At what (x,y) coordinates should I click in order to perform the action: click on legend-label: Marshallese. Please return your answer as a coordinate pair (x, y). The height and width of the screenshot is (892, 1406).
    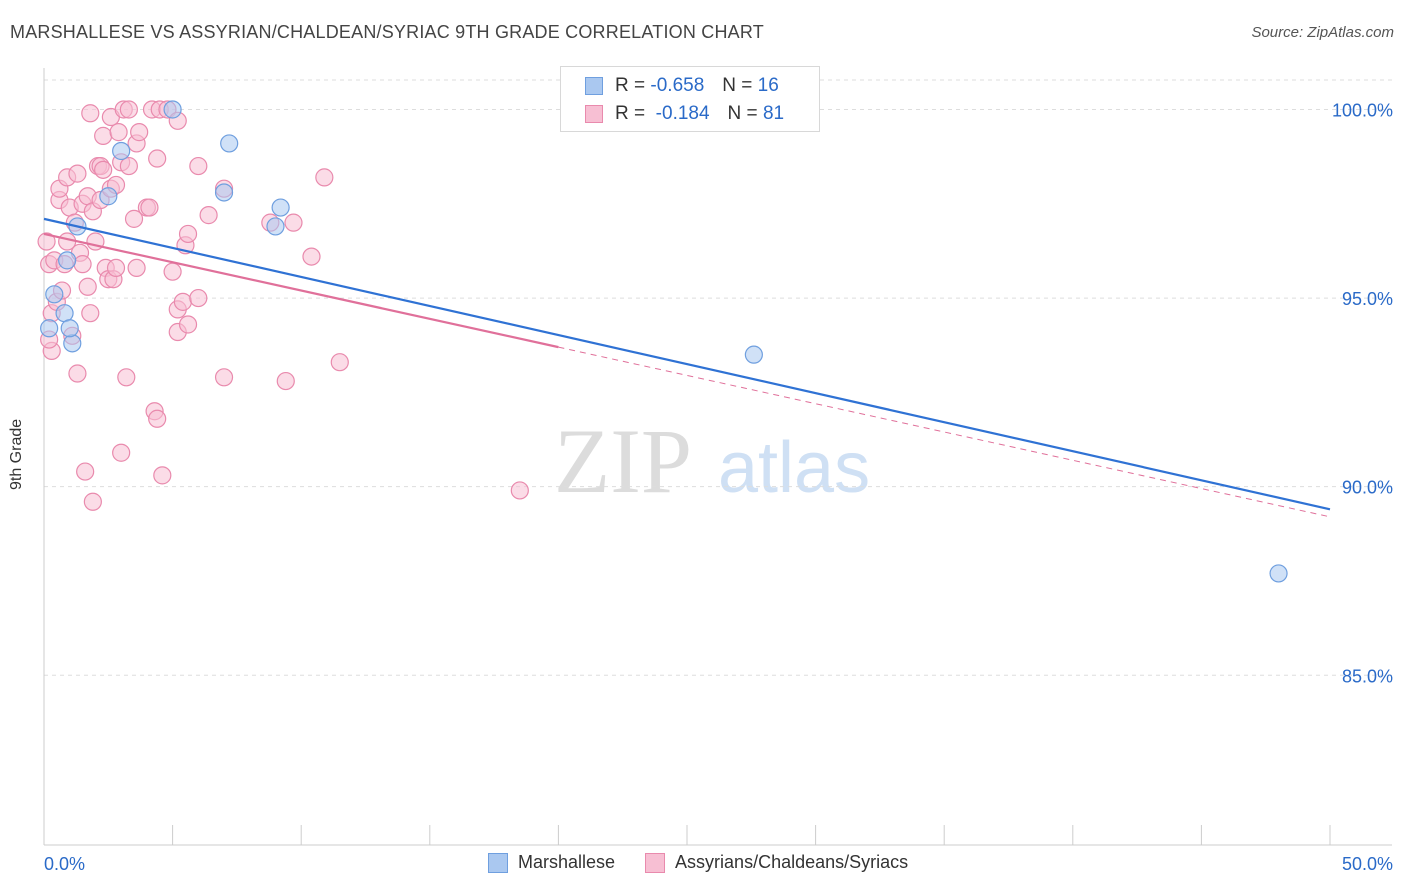
    Looking at the image, I should click on (567, 862).